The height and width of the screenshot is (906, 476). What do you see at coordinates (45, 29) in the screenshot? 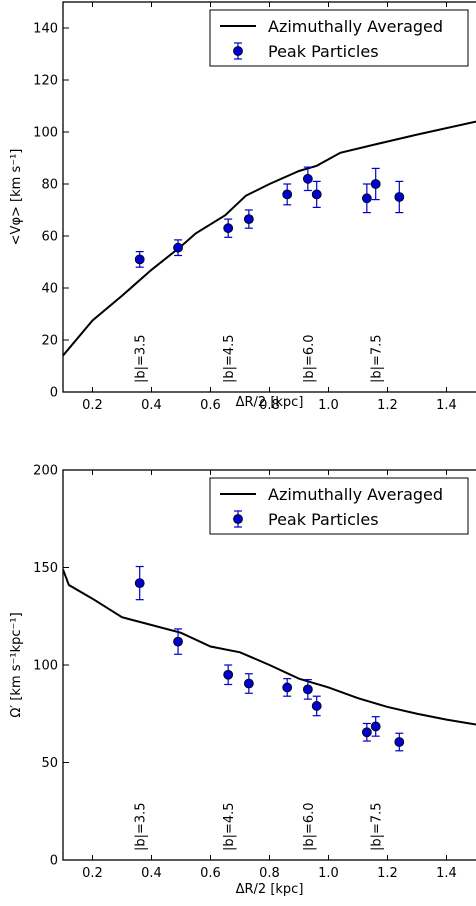
I see `y-tick-label: 140` at bounding box center [45, 29].